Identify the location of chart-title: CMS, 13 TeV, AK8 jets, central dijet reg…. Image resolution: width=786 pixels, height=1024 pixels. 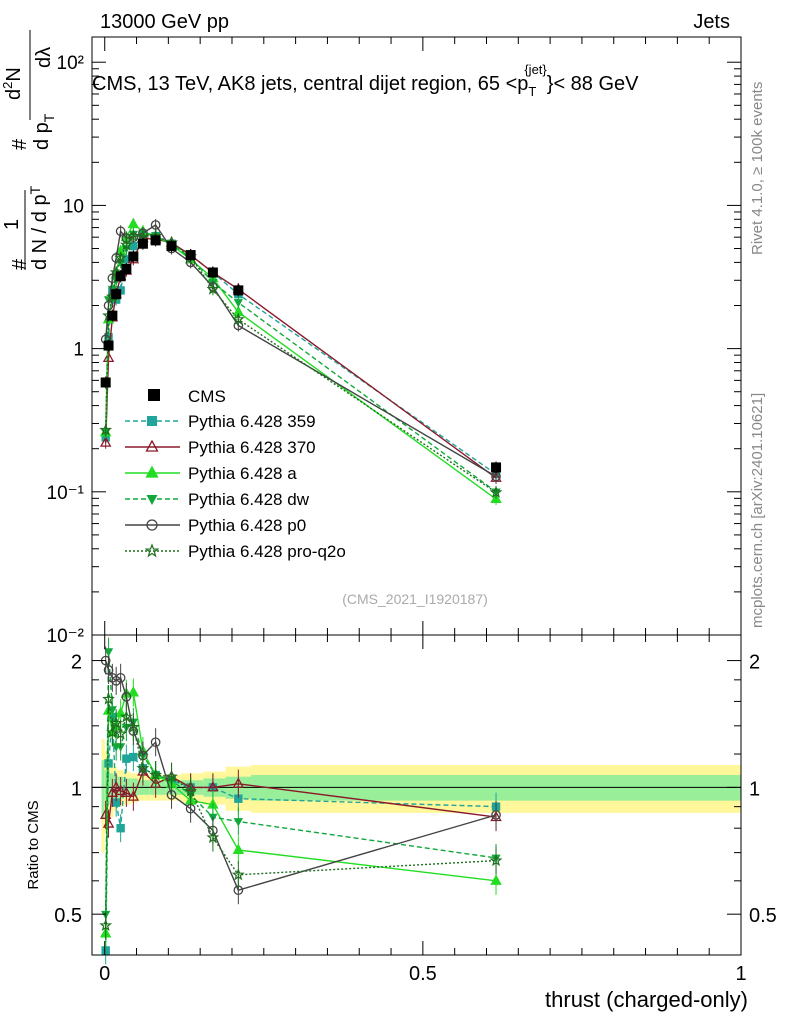
(365, 80).